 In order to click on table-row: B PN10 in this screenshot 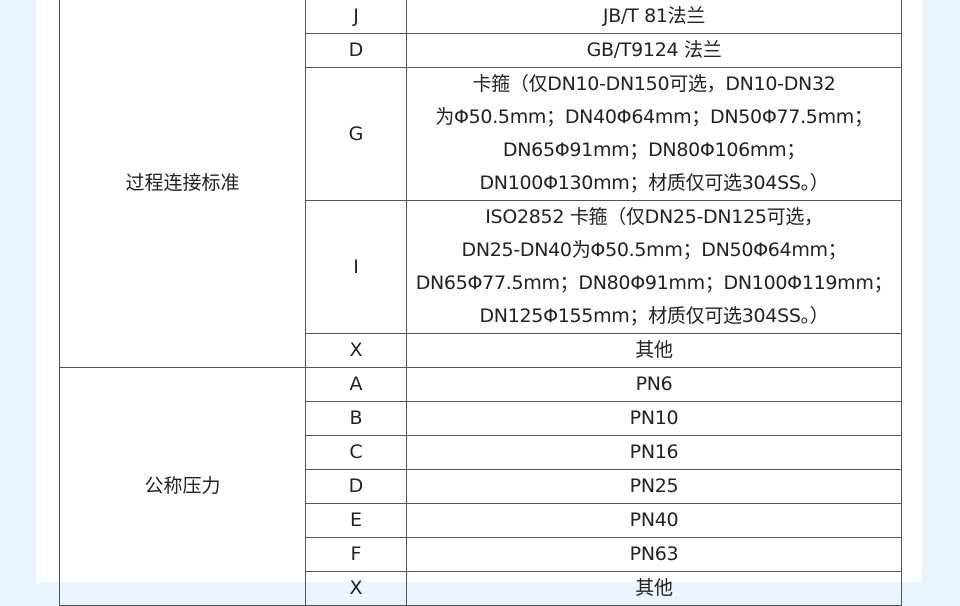, I will do `click(481, 418)`.